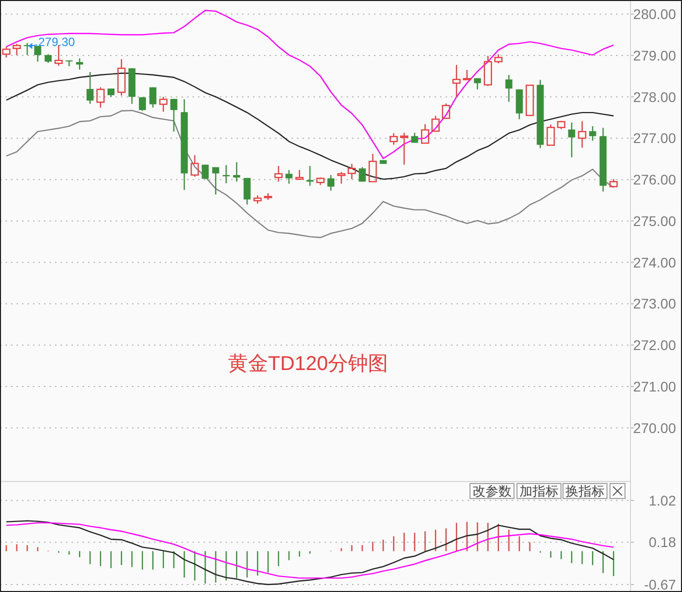  I want to click on y-tick-label: 274.00, so click(654, 262).